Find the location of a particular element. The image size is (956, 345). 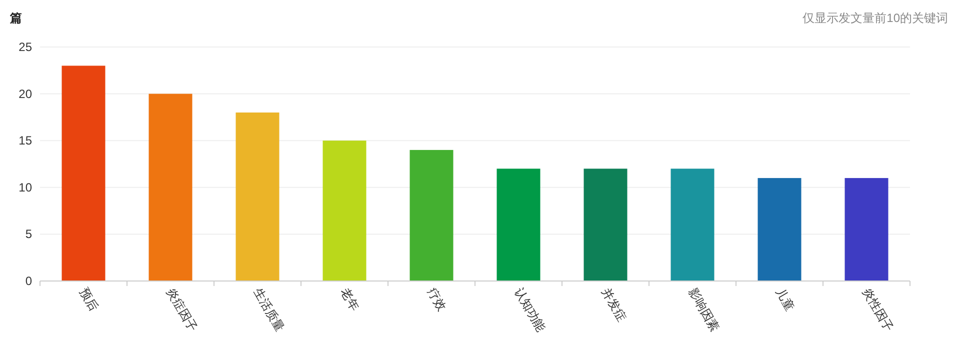

y-axis-title: 篇 is located at coordinates (15, 18).